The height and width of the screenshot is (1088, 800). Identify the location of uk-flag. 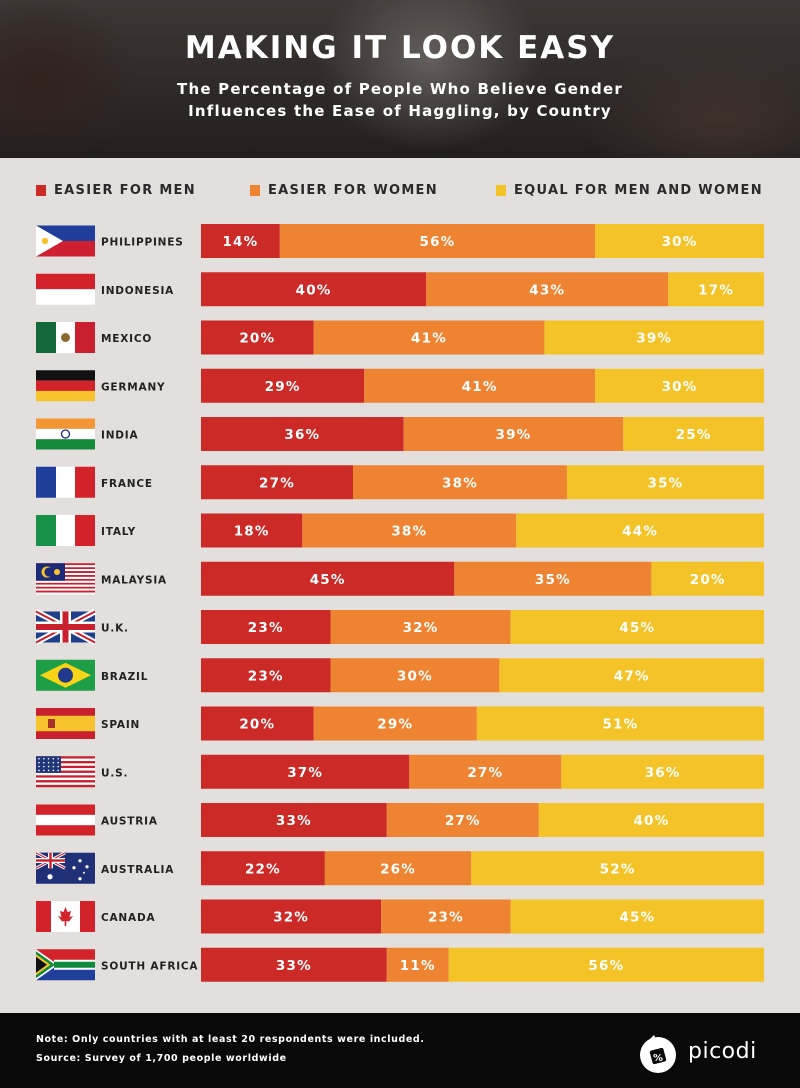
(65, 627).